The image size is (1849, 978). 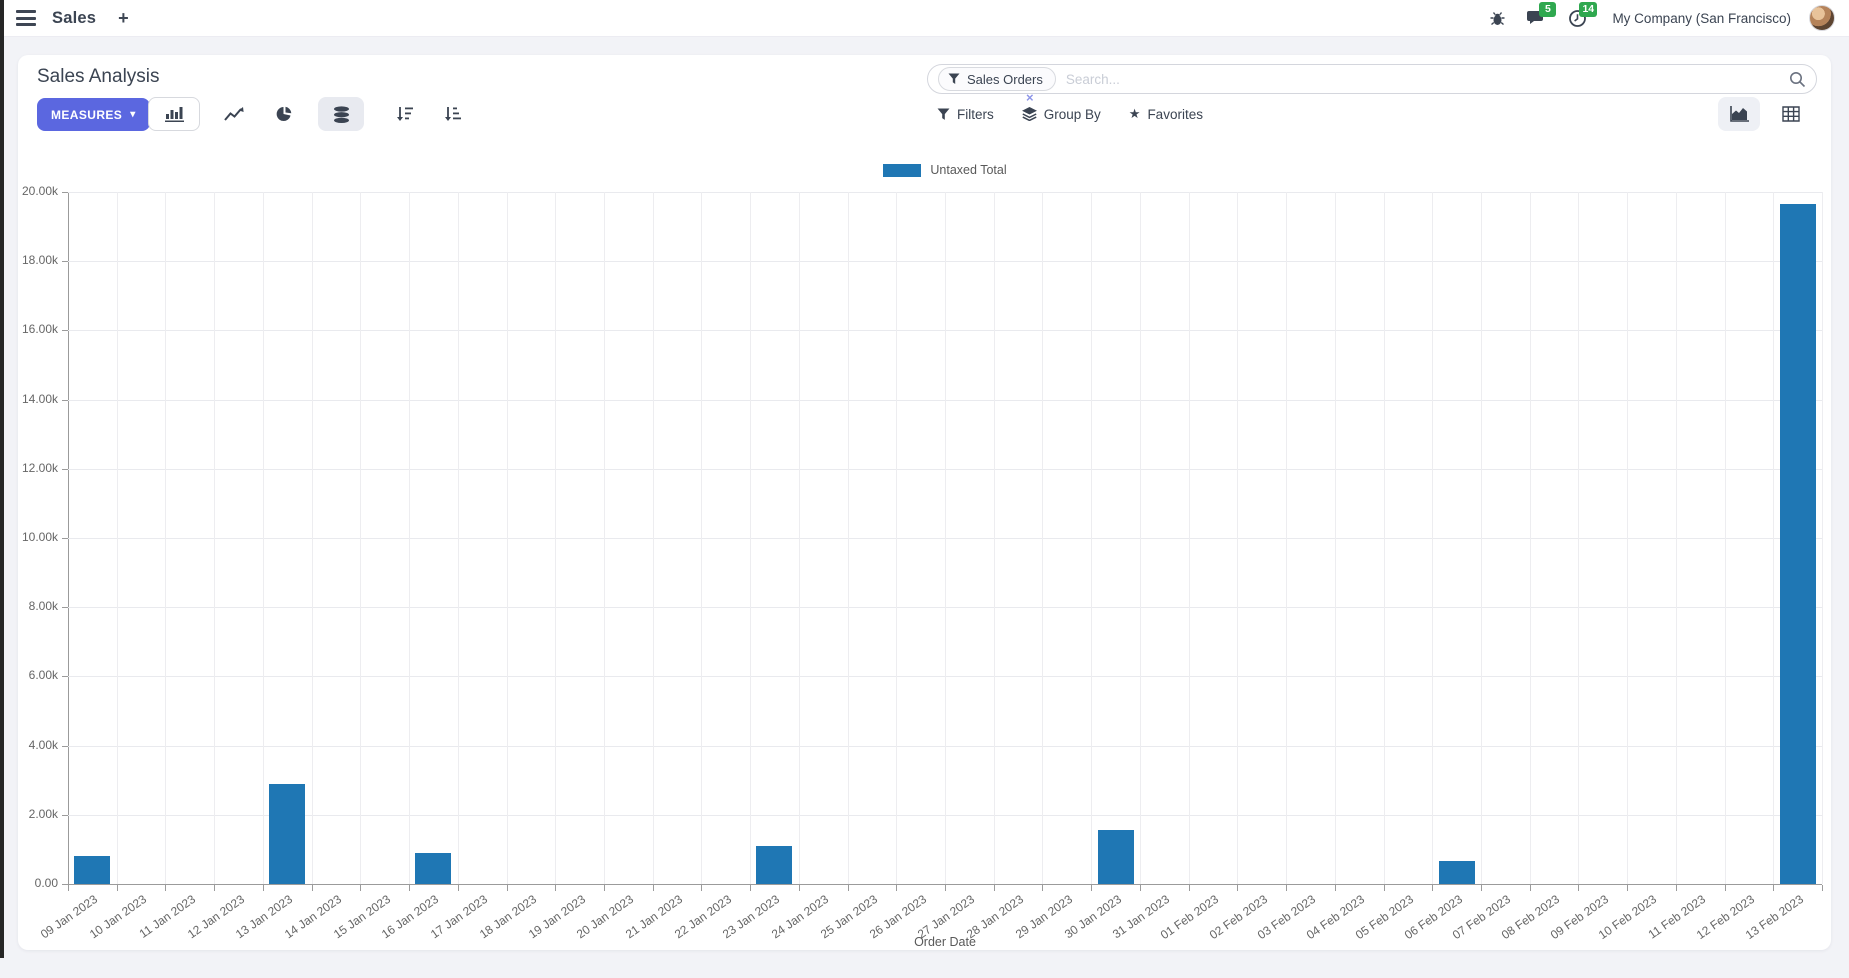 What do you see at coordinates (39, 467) in the screenshot?
I see `y-tick-label: 12.00k` at bounding box center [39, 467].